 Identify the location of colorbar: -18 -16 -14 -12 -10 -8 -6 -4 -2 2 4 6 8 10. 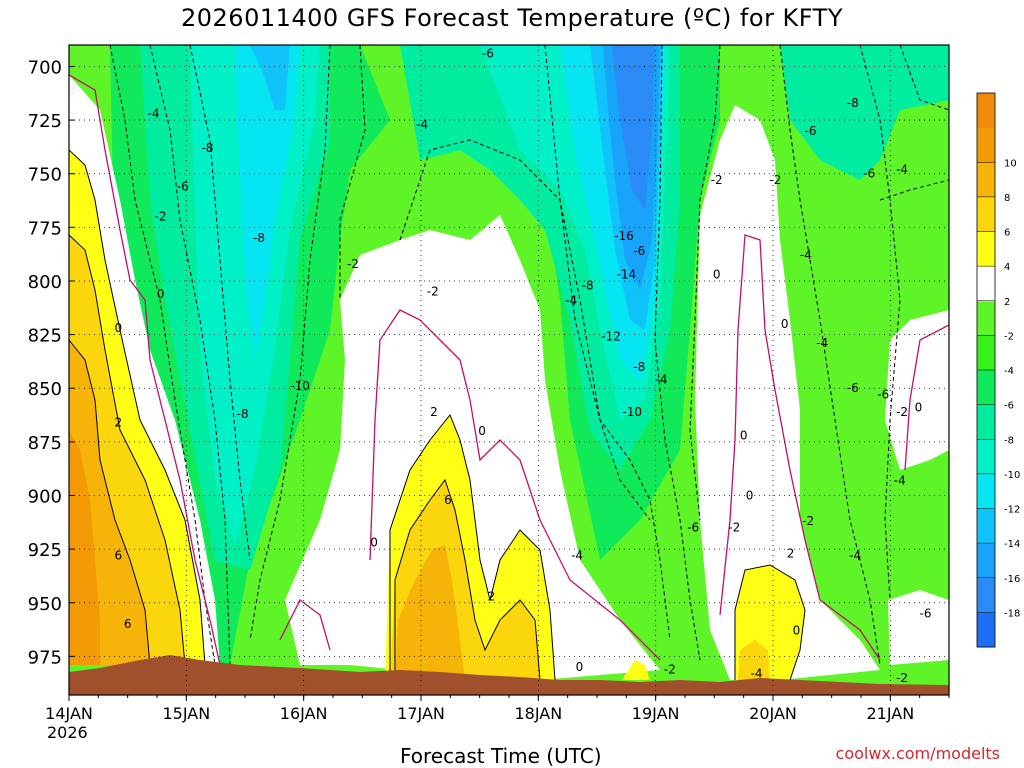
(998, 370).